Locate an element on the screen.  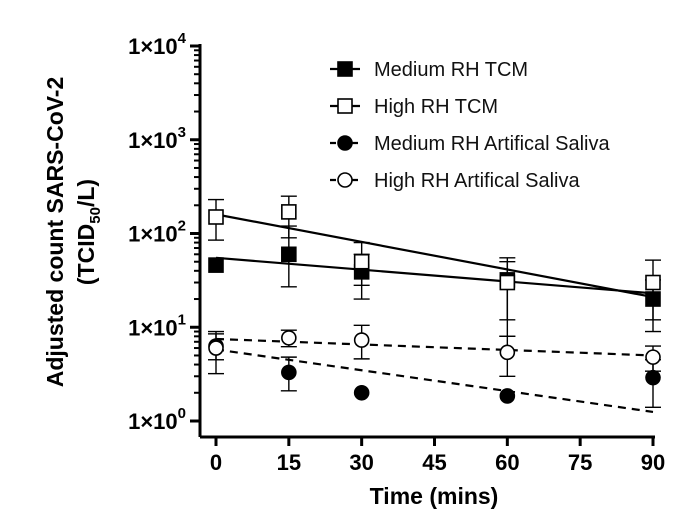
y-tick-label: 1×100 is located at coordinates (157, 419).